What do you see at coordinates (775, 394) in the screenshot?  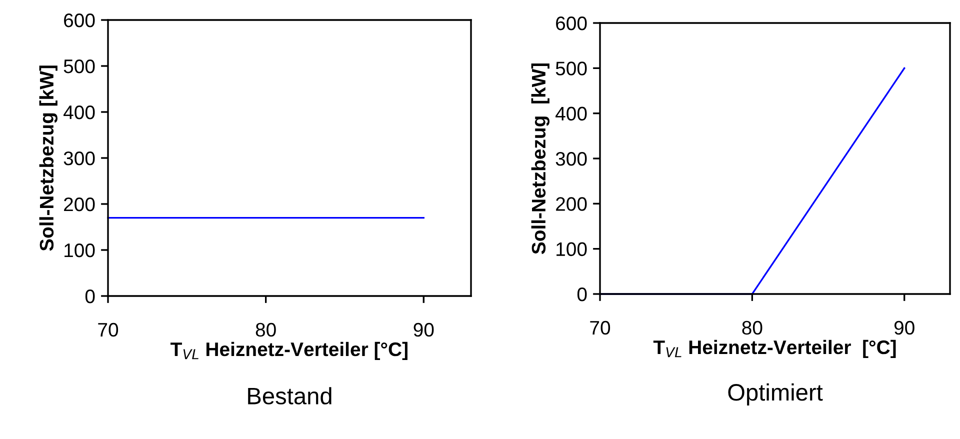 I see `text: Optimiert` at bounding box center [775, 394].